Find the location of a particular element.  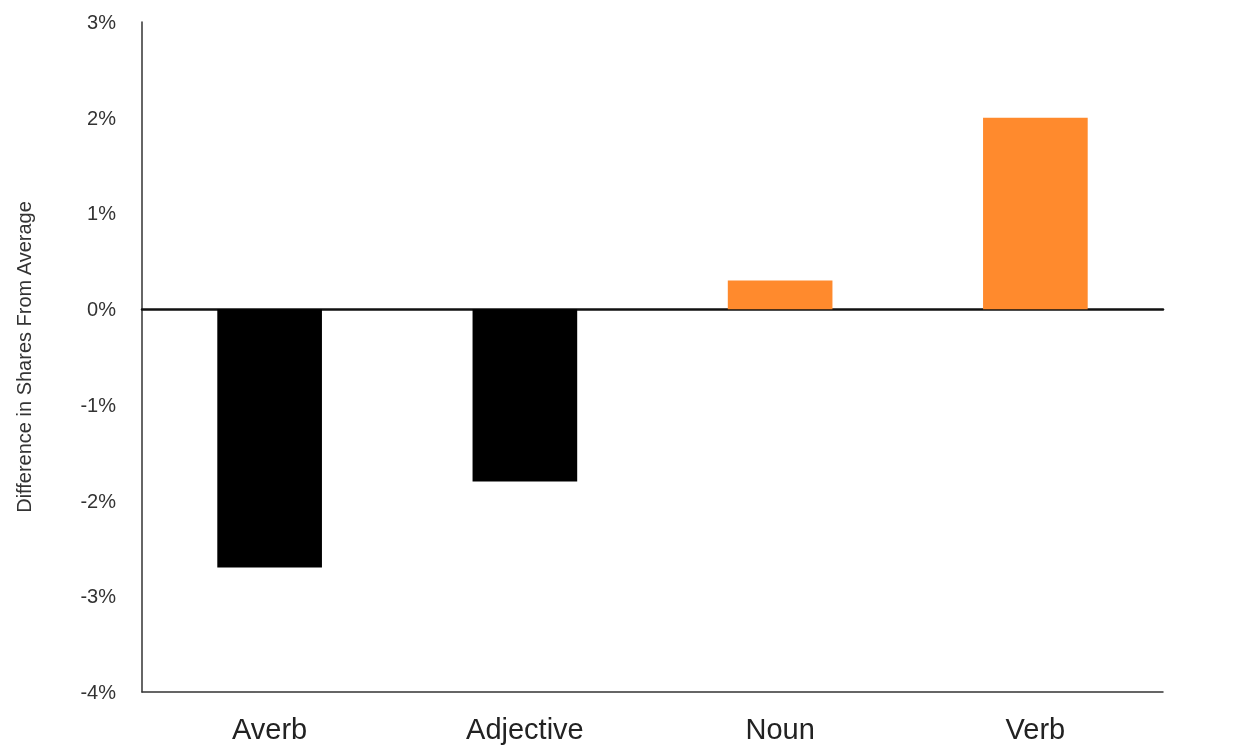

y-tick-label: -4% is located at coordinates (98, 692).